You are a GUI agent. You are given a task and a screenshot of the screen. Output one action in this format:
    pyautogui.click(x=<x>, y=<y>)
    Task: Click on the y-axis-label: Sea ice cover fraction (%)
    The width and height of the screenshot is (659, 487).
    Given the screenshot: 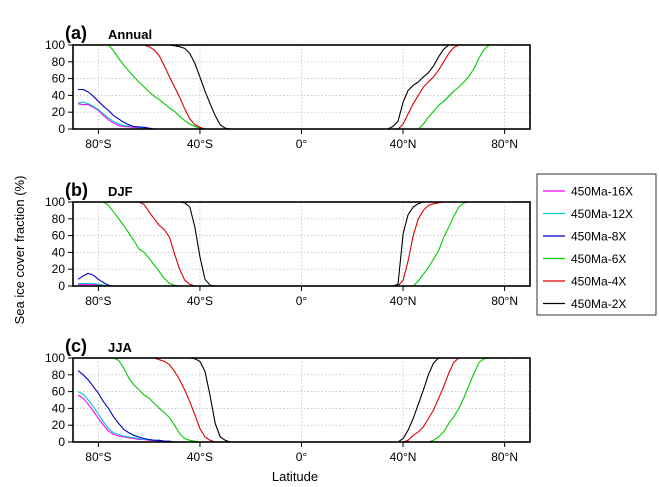 What is the action you would take?
    pyautogui.click(x=19, y=250)
    